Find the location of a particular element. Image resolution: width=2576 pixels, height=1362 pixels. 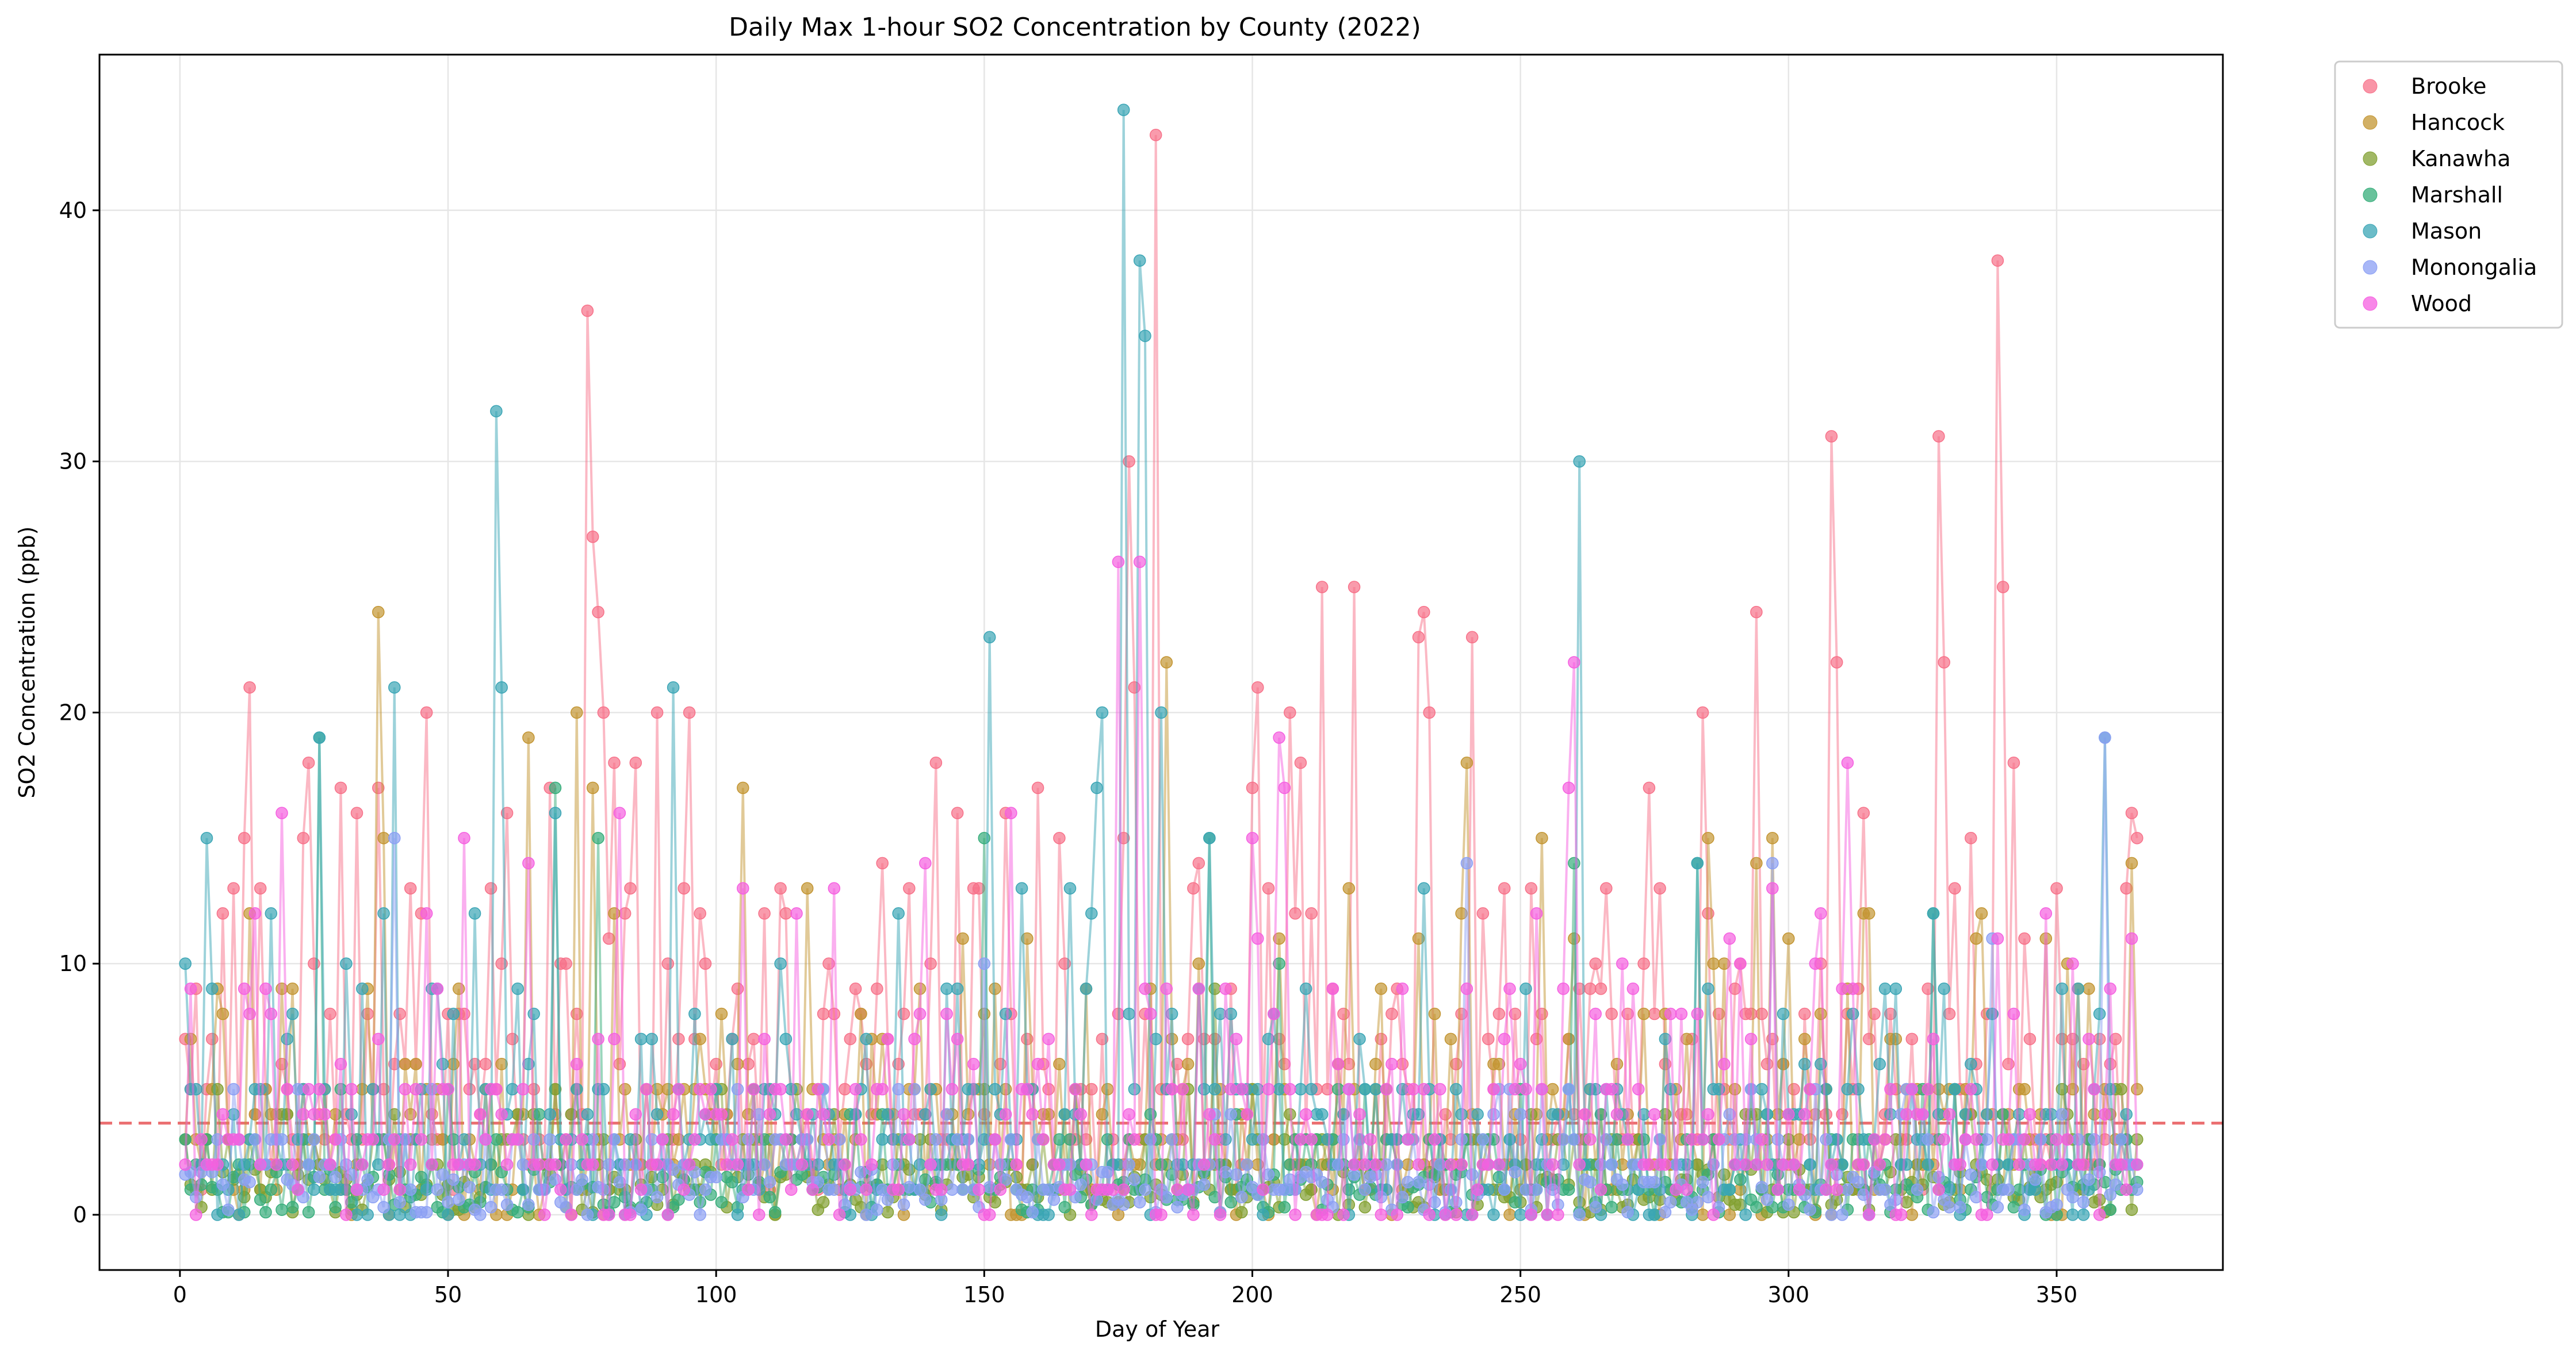

y-axis-label: SO2 Concentration (ppb) is located at coordinates (27, 662).